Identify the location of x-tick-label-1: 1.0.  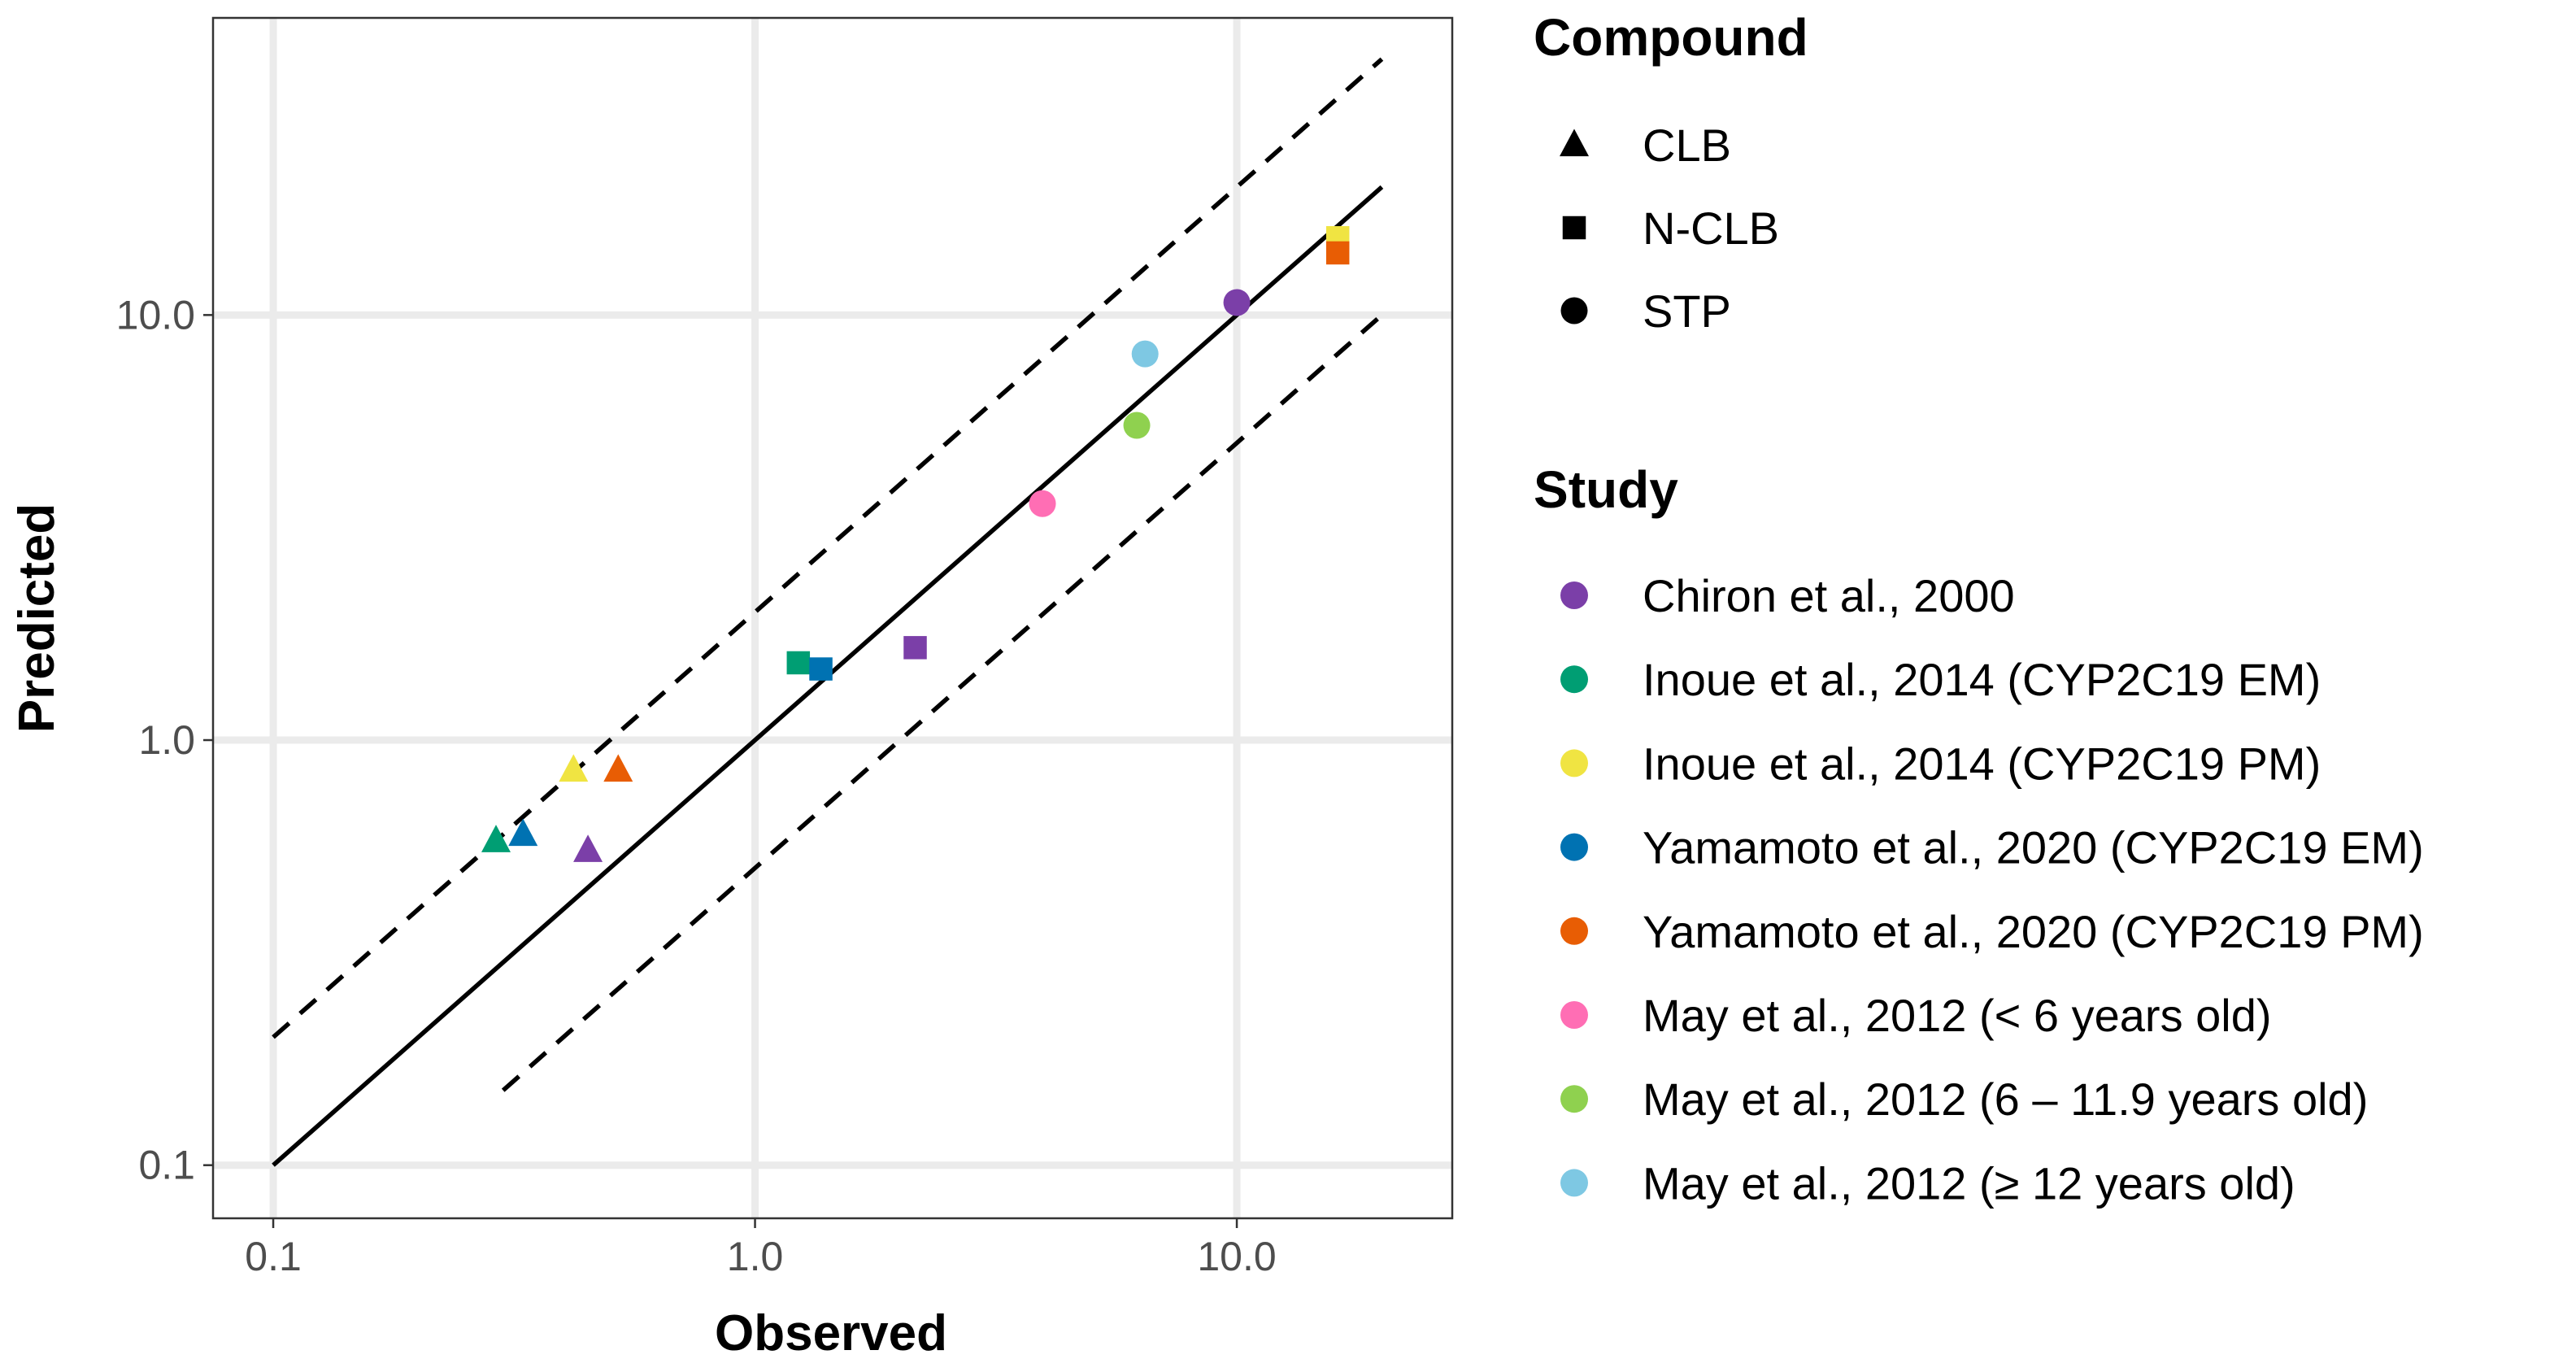
(756, 1256).